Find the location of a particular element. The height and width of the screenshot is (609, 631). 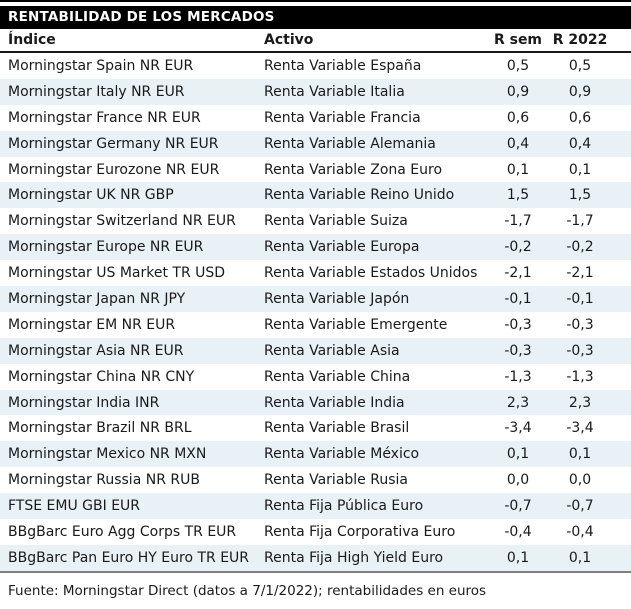

r-week-cell: 0,5 is located at coordinates (518, 65).